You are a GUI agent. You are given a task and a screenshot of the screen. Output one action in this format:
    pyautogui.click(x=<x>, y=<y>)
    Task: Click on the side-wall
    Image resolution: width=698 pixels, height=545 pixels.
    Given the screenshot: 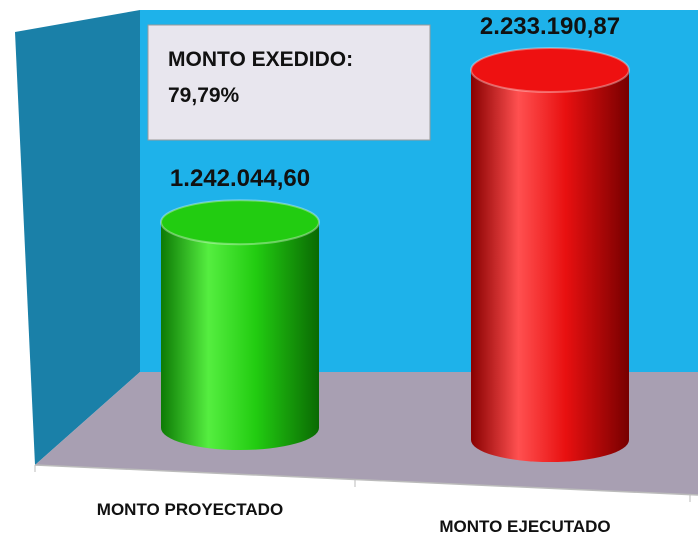 What is the action you would take?
    pyautogui.click(x=77, y=237)
    